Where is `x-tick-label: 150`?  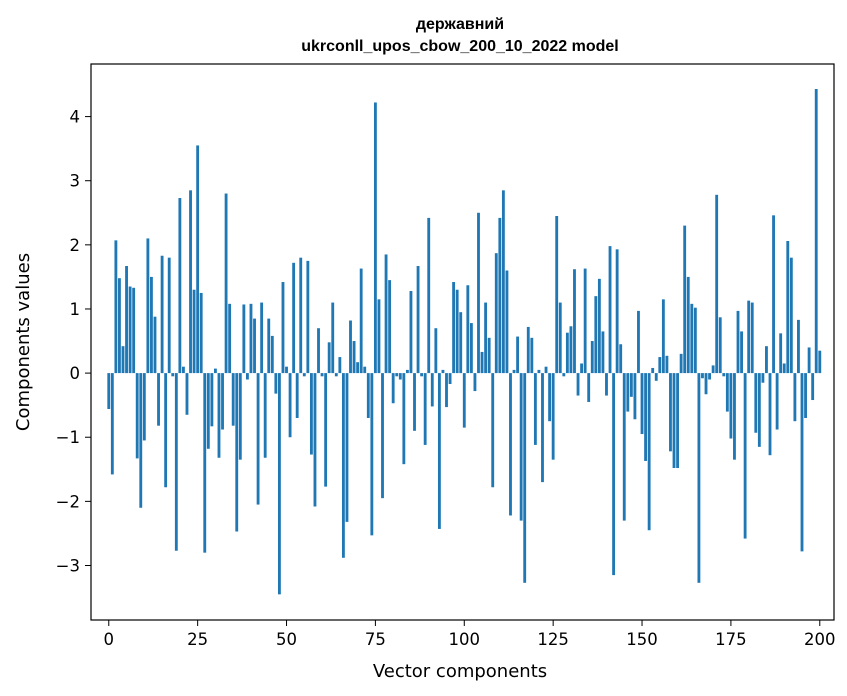
x-tick-label: 150 is located at coordinates (642, 639).